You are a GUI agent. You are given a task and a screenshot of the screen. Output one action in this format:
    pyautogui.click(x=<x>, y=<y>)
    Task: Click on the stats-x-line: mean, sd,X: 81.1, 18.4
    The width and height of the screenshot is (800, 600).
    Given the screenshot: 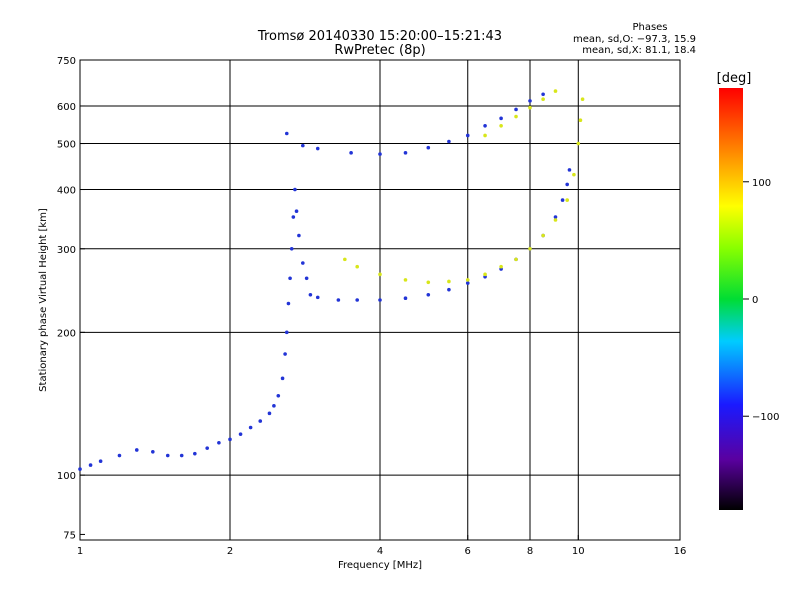 What is the action you would take?
    pyautogui.click(x=639, y=50)
    